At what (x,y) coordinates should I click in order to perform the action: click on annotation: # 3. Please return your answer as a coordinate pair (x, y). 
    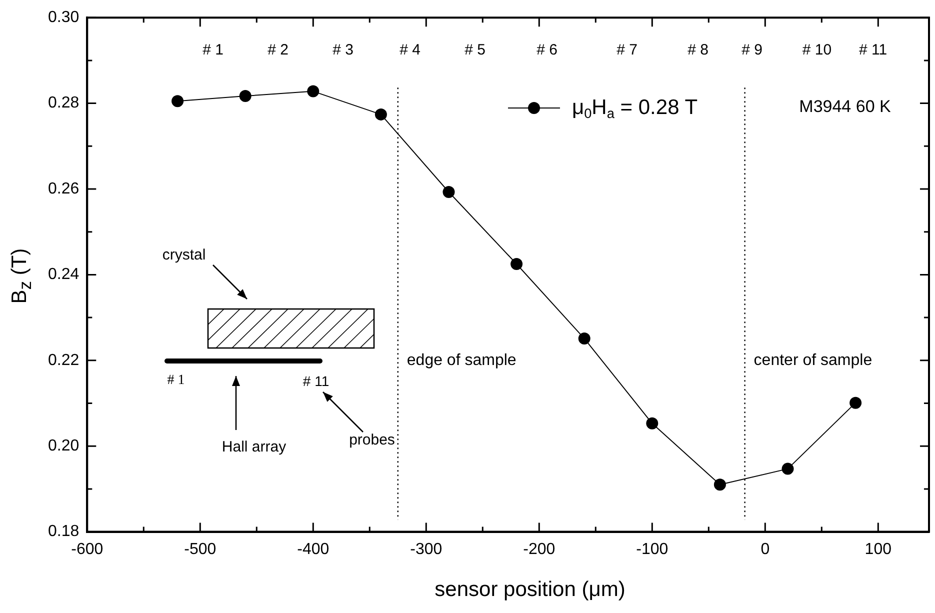
    Looking at the image, I should click on (343, 50).